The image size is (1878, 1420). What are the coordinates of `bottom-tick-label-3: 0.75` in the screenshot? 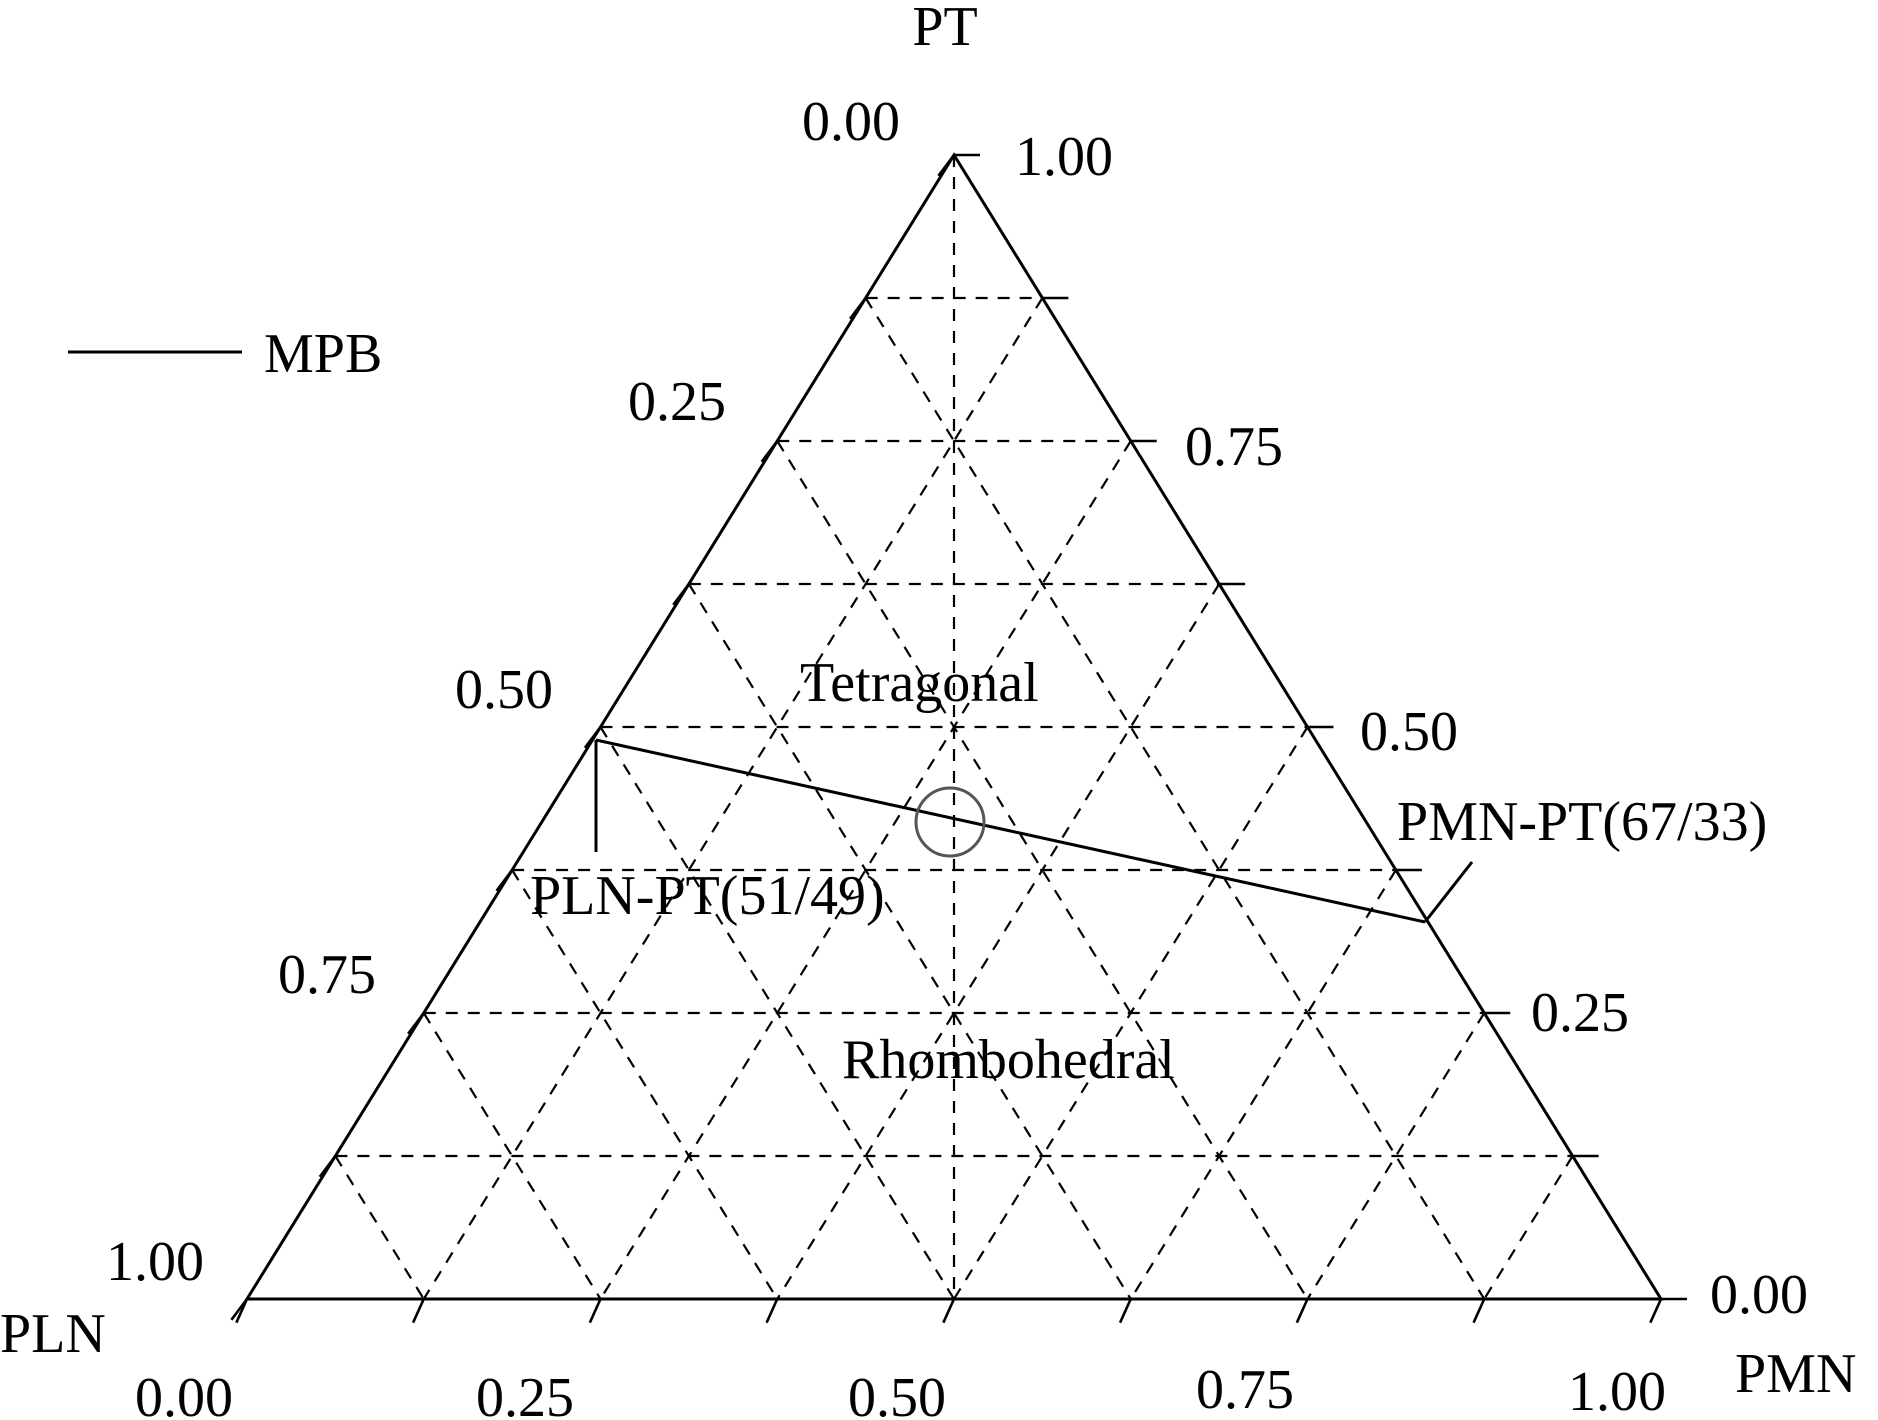 It's located at (1245, 1389).